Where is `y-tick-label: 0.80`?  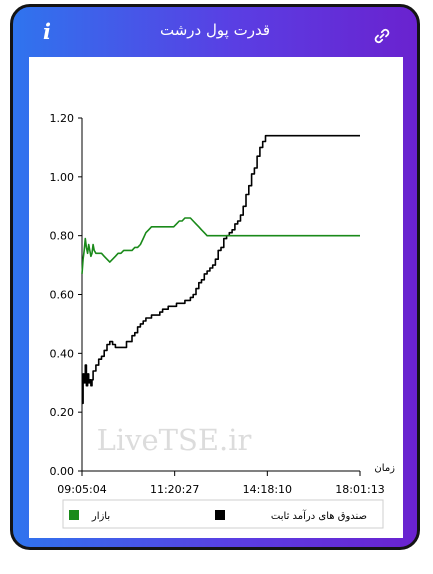
y-tick-label: 0.80 is located at coordinates (62, 236).